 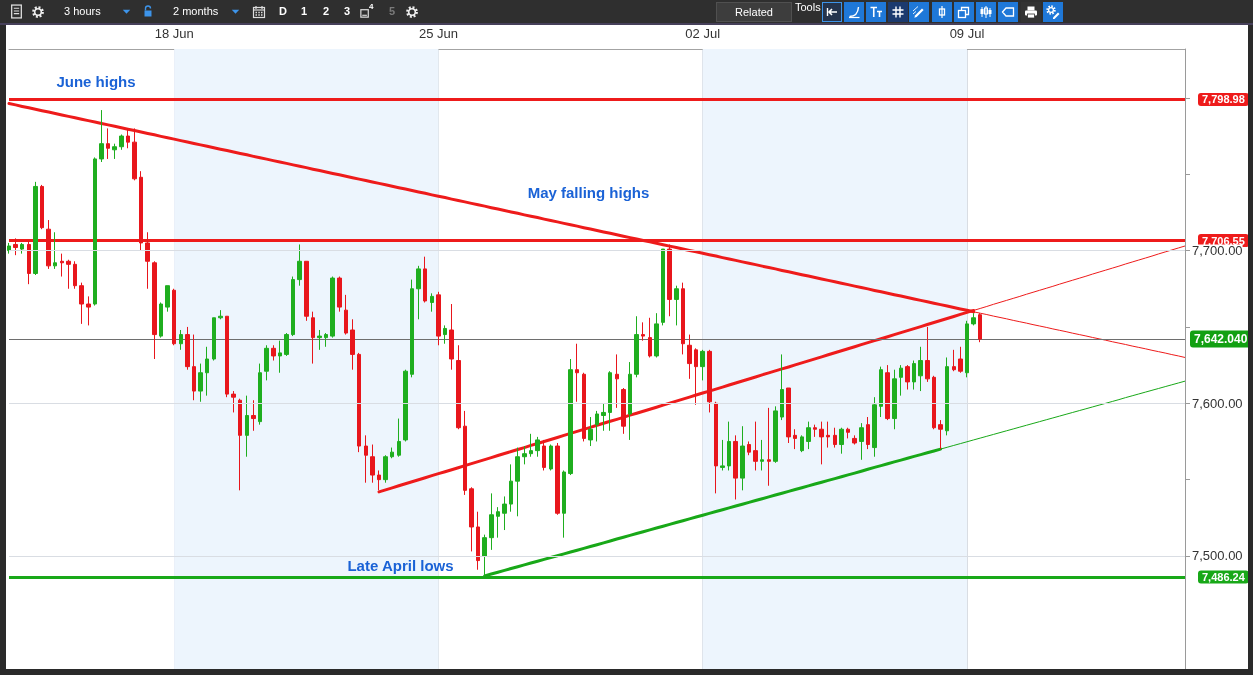 I want to click on x-tick-label: 18 Jun, so click(x=174, y=33).